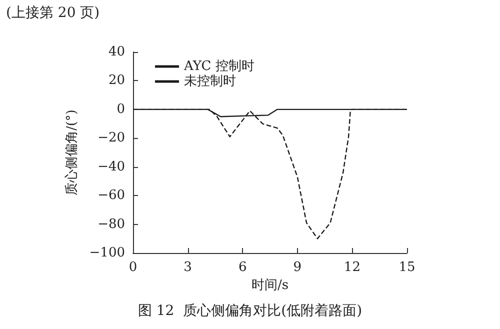 This screenshot has height=329, width=500. Describe the element at coordinates (218, 66) in the screenshot. I see `legend-label: AYC 控制时` at that location.